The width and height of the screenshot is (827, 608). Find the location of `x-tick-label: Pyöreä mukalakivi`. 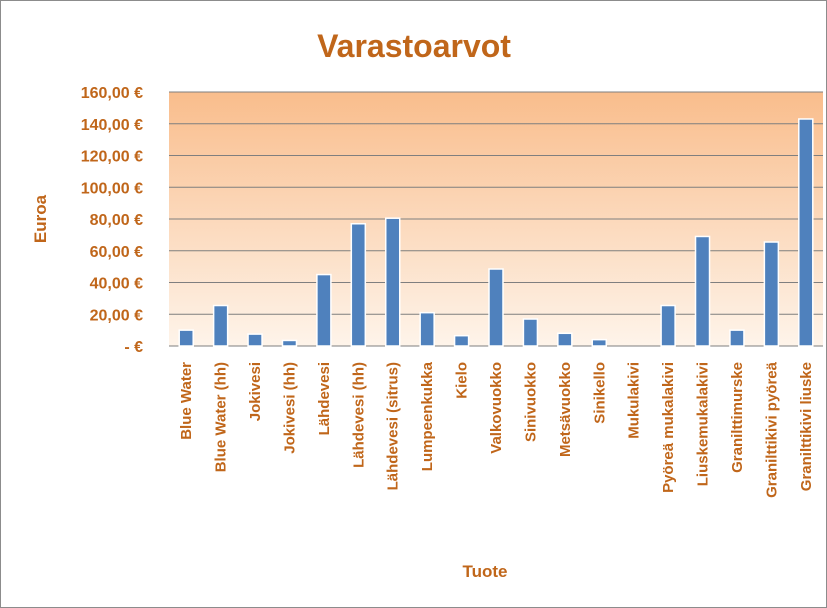

x-tick-label: Pyöreä mukalakivi is located at coordinates (668, 427).